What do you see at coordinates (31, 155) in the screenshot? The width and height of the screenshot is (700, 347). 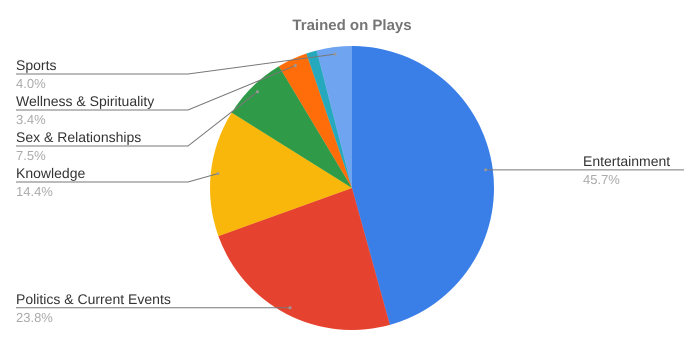 I see `data-label: 7.5%` at bounding box center [31, 155].